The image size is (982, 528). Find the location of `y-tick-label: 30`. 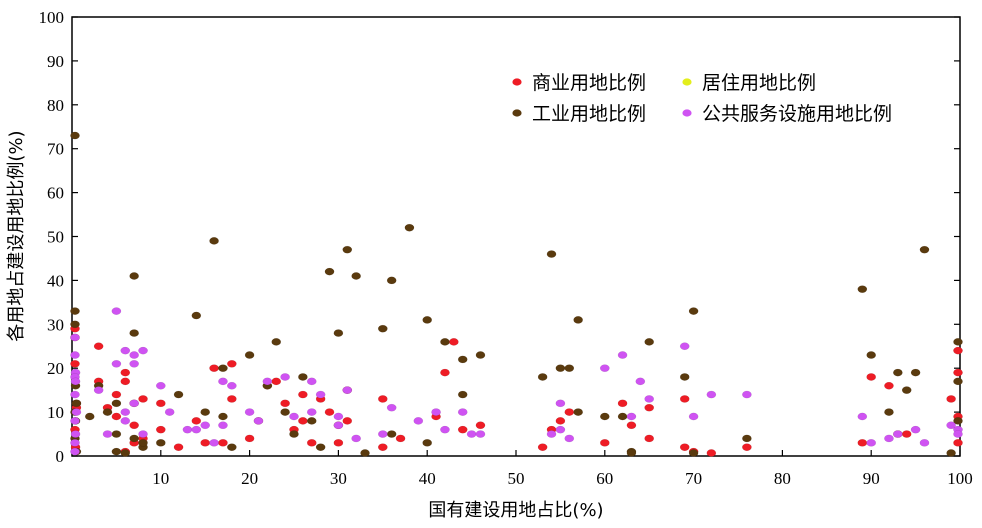

y-tick-label: 30 is located at coordinates (55, 324).